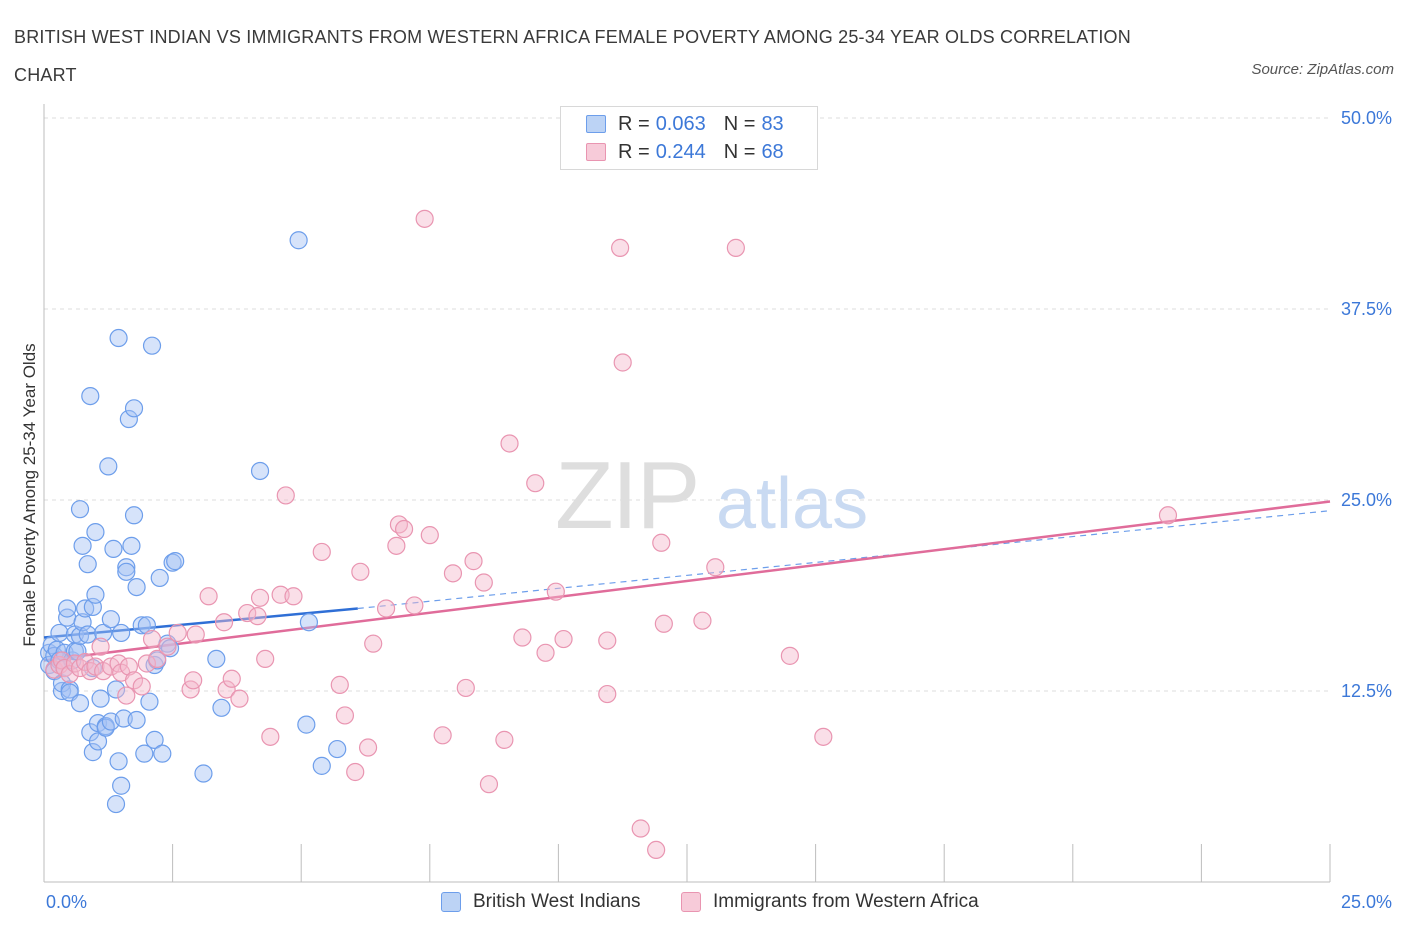 The height and width of the screenshot is (930, 1406). Describe the element at coordinates (29, 494) in the screenshot. I see `y-axis-label: Female Poverty Among 25-34 Year Olds` at that location.